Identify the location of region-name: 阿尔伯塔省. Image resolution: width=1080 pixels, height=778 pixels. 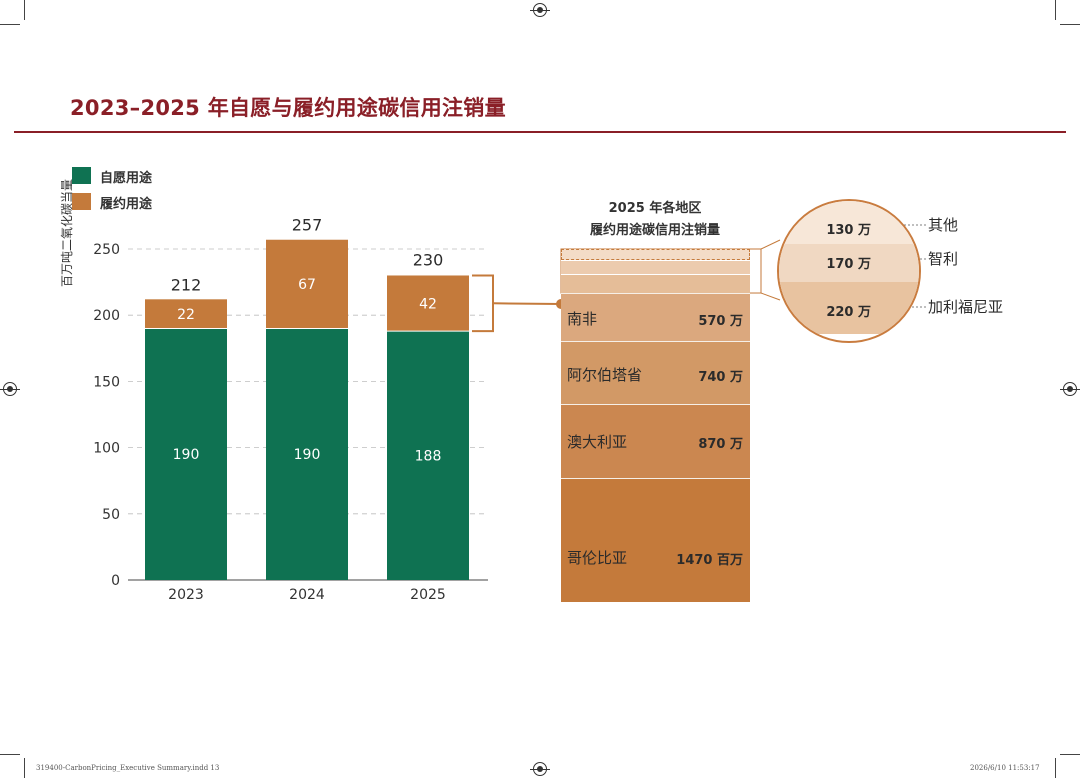
(605, 375).